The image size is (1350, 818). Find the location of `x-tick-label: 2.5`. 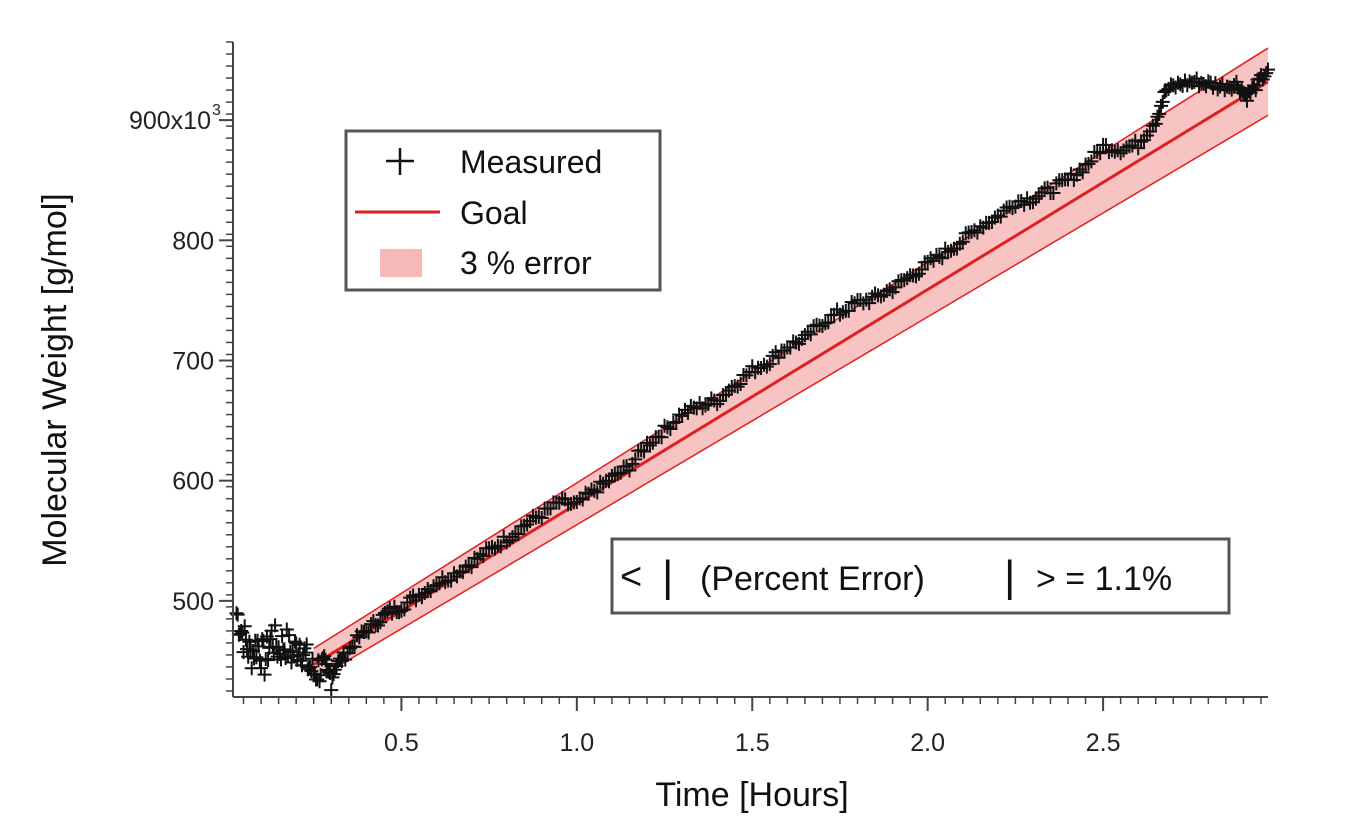

x-tick-label: 2.5 is located at coordinates (1103, 743).